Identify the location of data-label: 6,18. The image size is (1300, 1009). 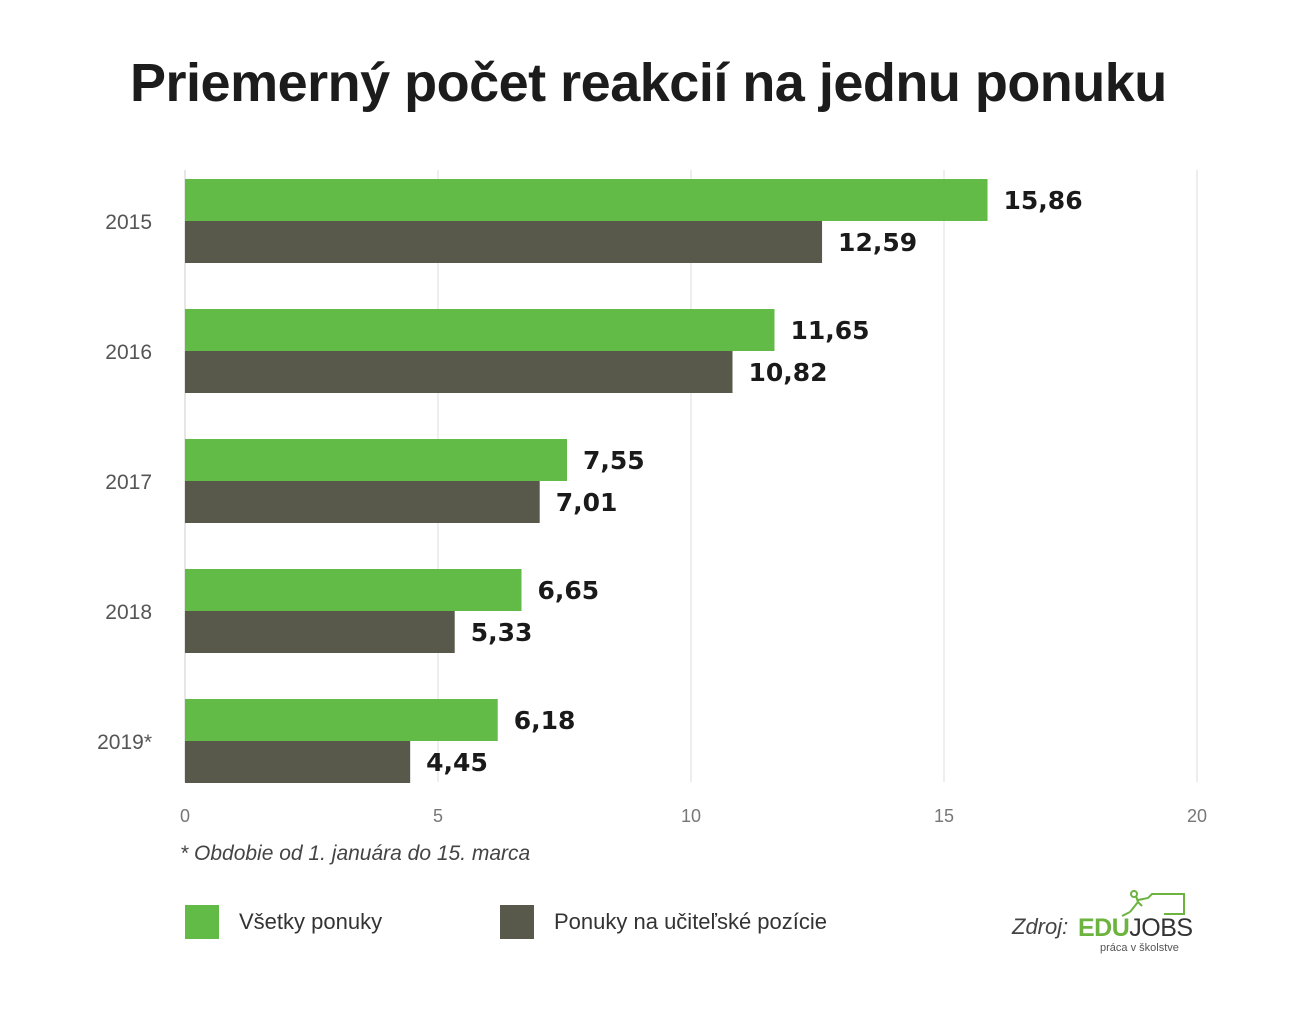
(545, 720).